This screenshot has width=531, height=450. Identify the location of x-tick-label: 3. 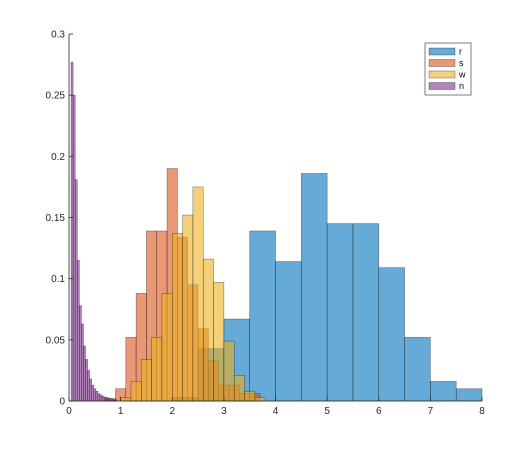
(224, 411).